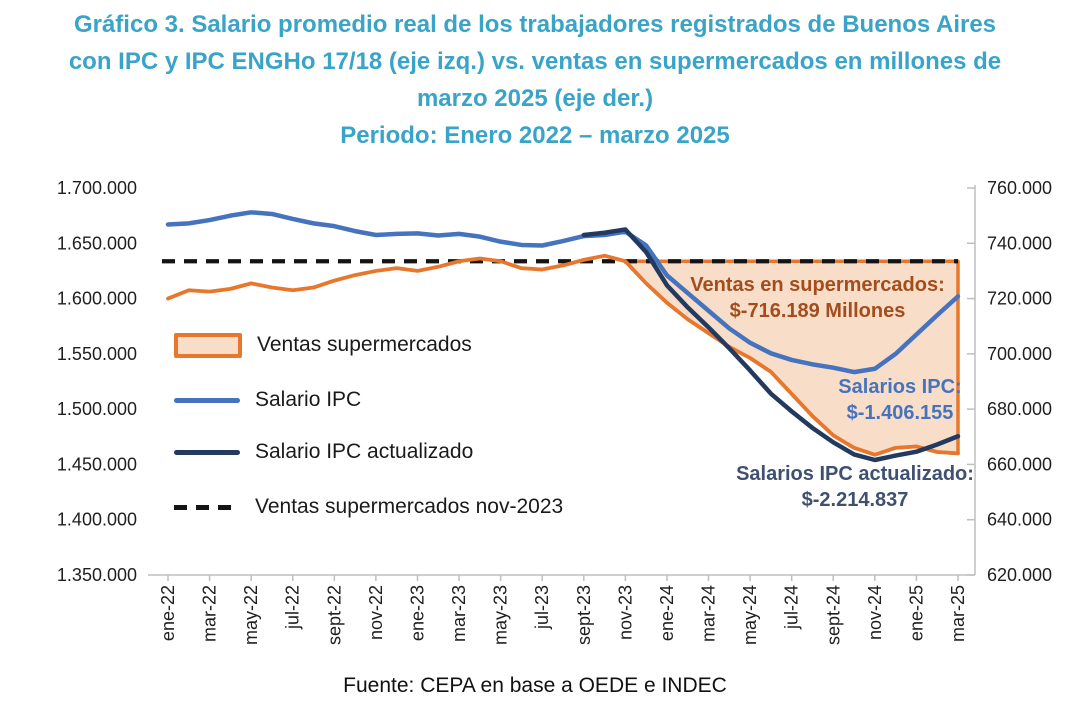 This screenshot has width=1070, height=720. What do you see at coordinates (916, 613) in the screenshot?
I see `x-axis-tick-label: ene-25` at bounding box center [916, 613].